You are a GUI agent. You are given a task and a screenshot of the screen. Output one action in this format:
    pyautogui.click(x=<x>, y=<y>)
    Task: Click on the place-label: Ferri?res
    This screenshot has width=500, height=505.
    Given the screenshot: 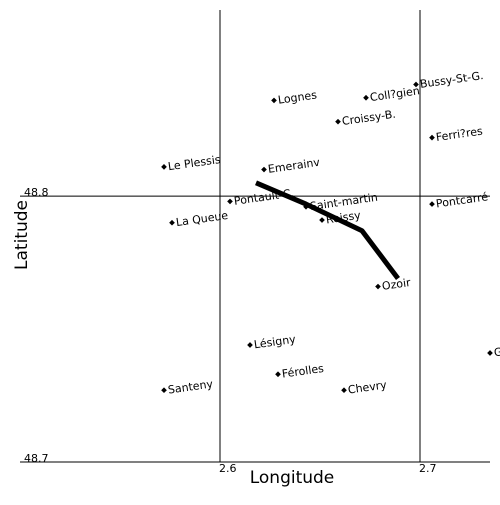 What is the action you would take?
    pyautogui.click(x=459, y=134)
    